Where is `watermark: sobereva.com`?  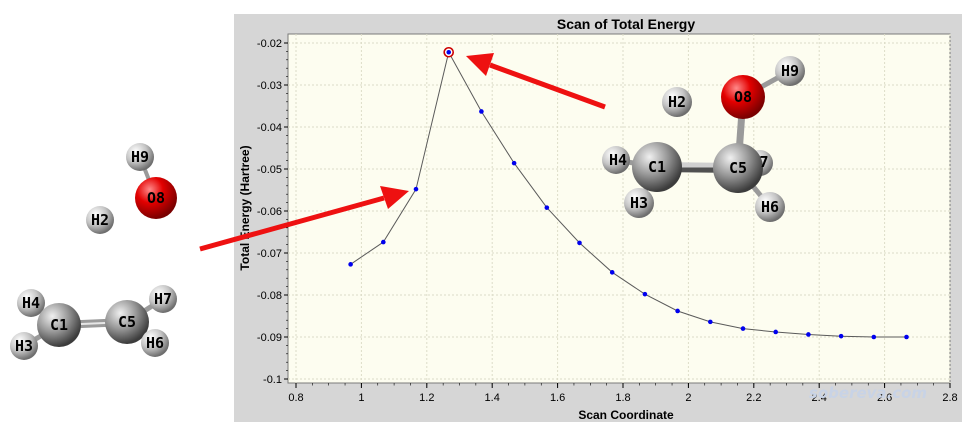
watermark: sobereva.com is located at coordinates (868, 393).